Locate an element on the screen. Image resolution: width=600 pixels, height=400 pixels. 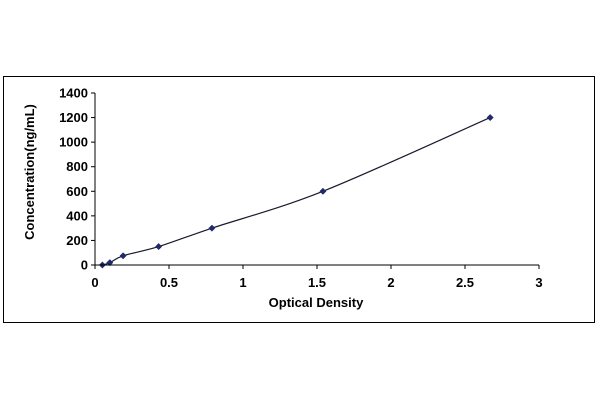
y-tick-label: 800 is located at coordinates (77, 166).